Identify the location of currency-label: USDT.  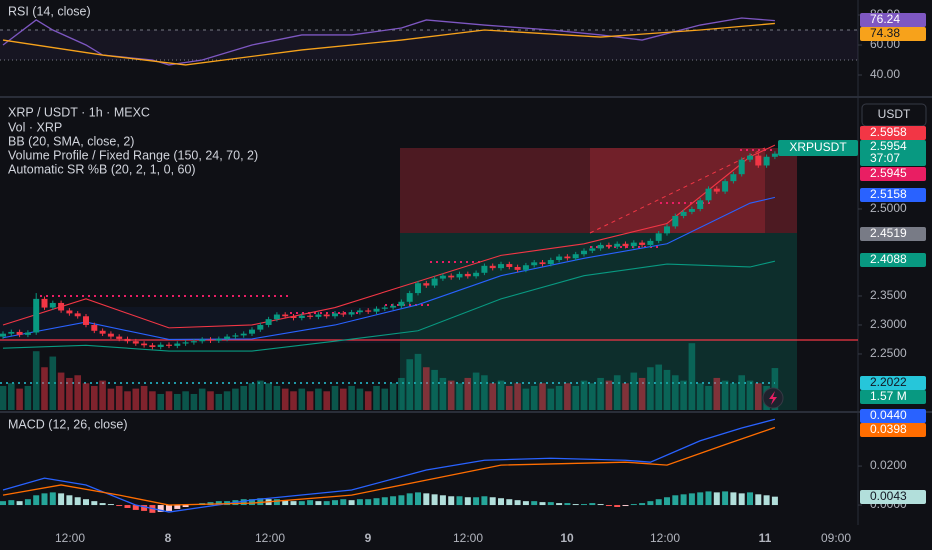
(894, 114).